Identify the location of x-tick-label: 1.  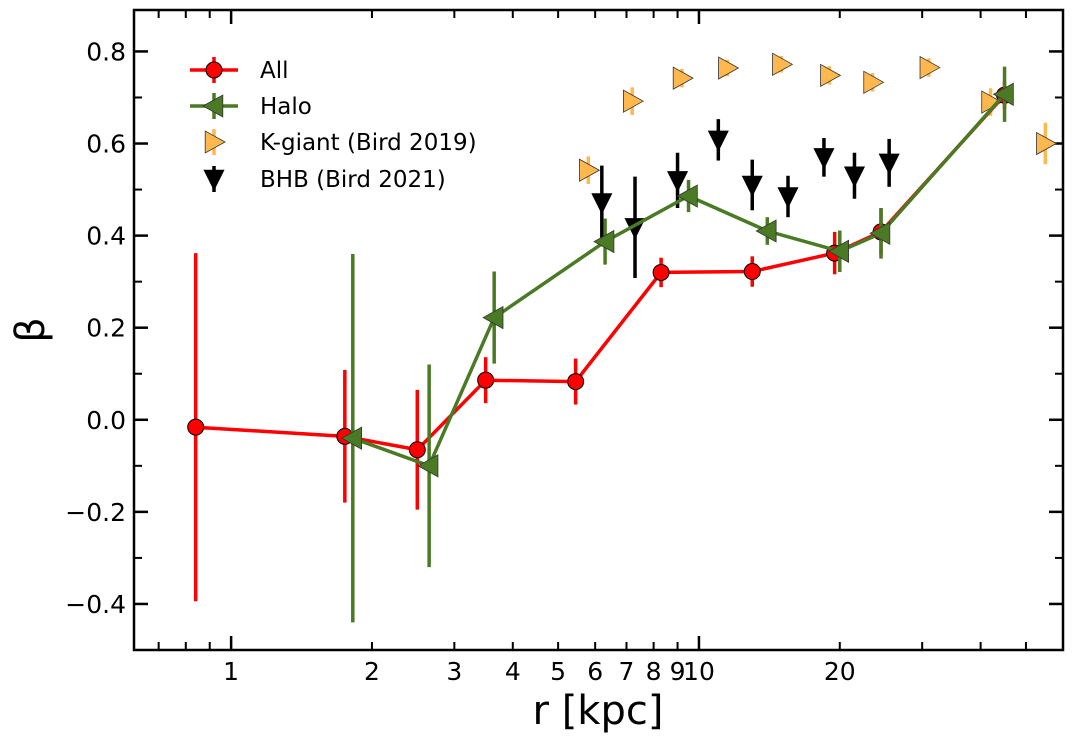
(231, 671).